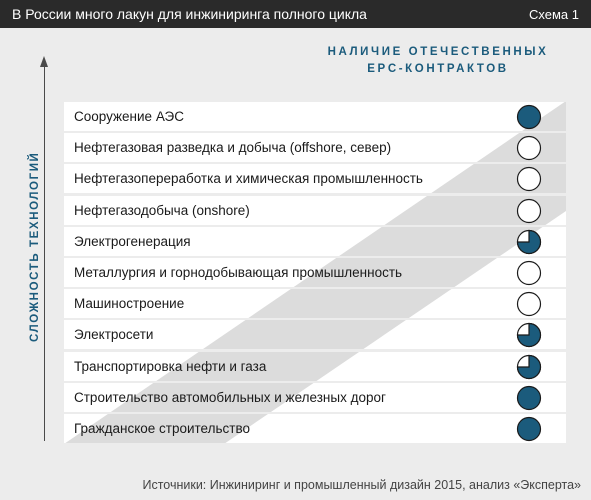  What do you see at coordinates (315, 428) in the screenshot?
I see `sector-row: Гражданское строительство` at bounding box center [315, 428].